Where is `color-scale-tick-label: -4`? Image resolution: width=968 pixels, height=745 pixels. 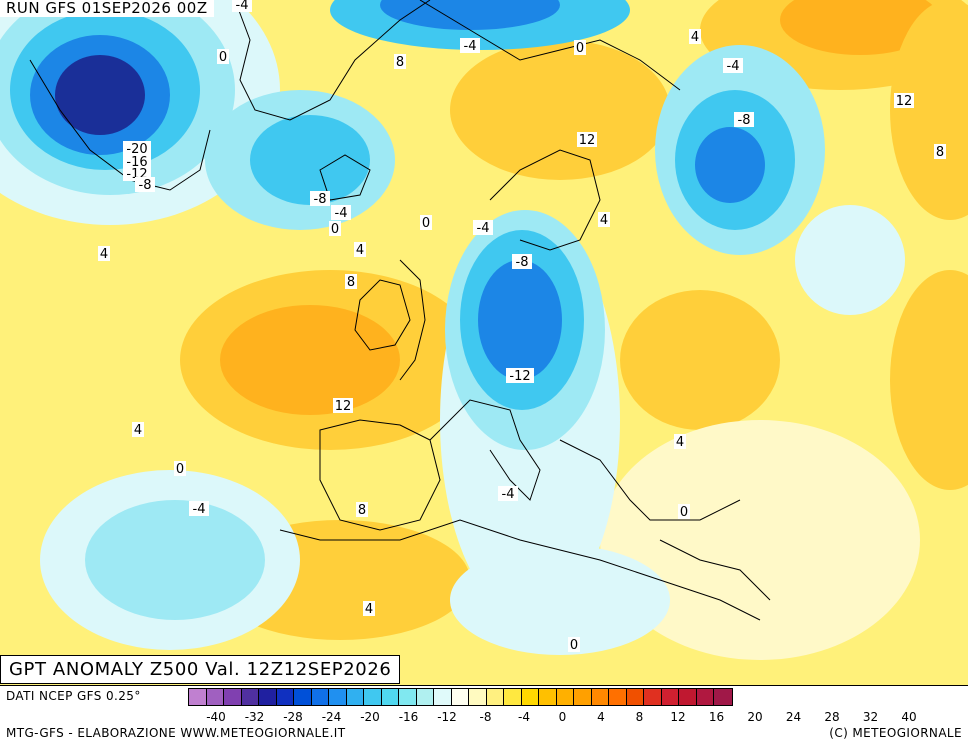
color-scale-tick-label: -4 is located at coordinates (524, 717).